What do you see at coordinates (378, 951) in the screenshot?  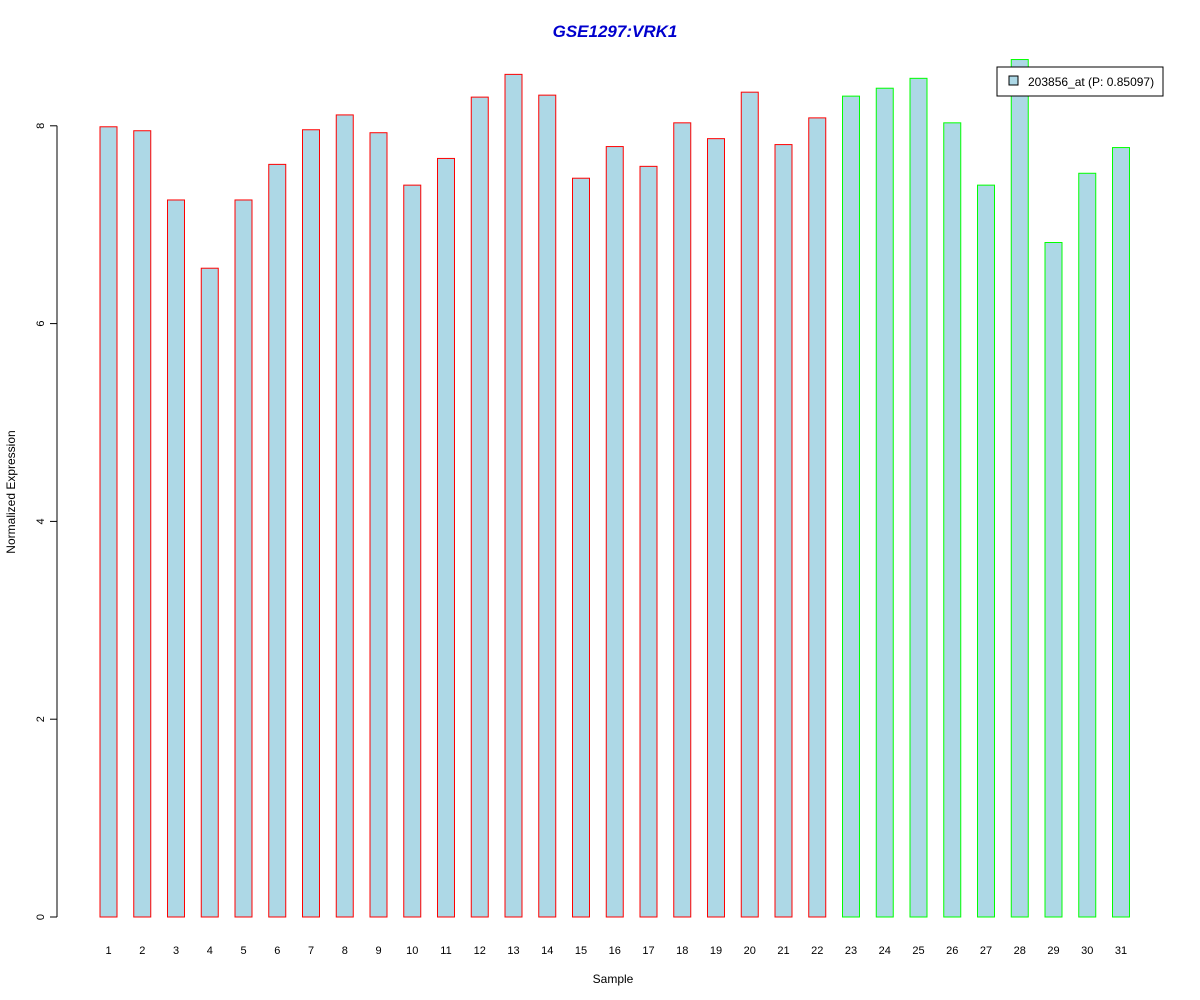 I see `x-tick-label: 9` at bounding box center [378, 951].